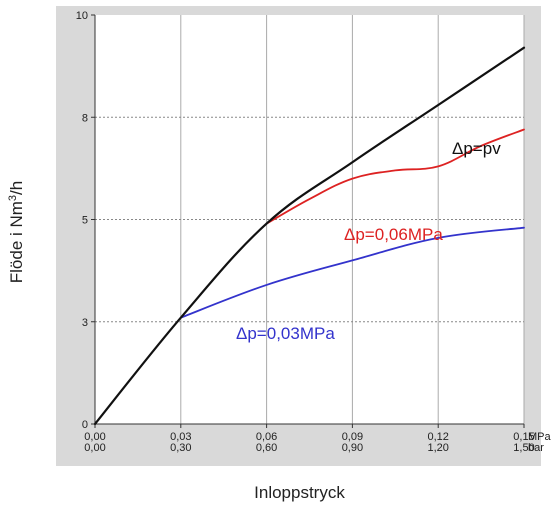 Image resolution: width=557 pixels, height=509 pixels. What do you see at coordinates (395, 176) in the screenshot?
I see `series-line-006mpa` at bounding box center [395, 176].